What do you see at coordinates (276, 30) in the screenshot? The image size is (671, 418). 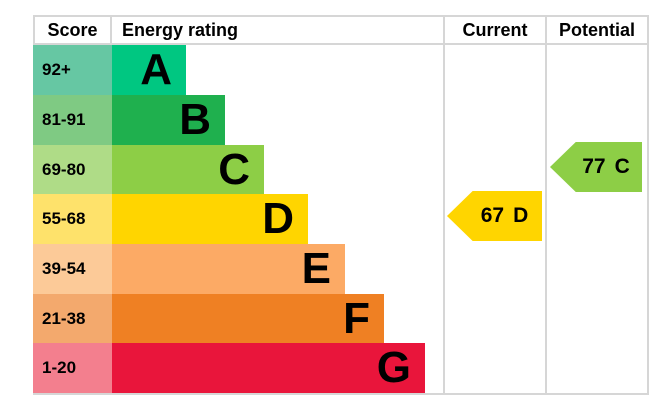 I see `header-energy-rating: Energy rating` at bounding box center [276, 30].